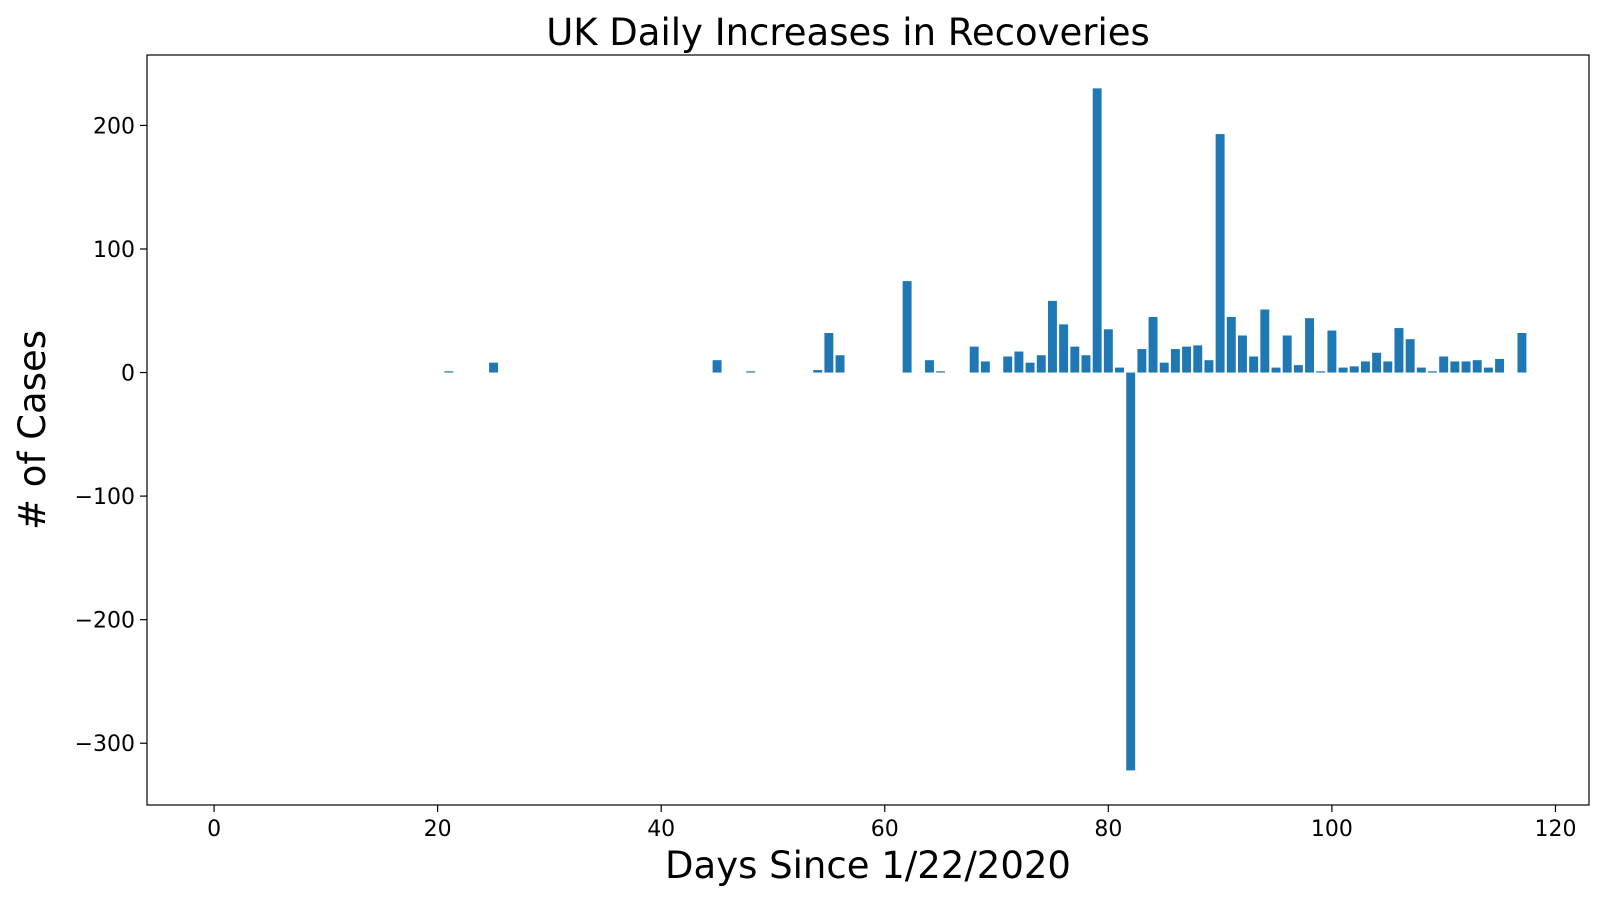 This screenshot has height=900, width=1600. Describe the element at coordinates (105, 621) in the screenshot. I see `y-tick-label: −200` at that location.